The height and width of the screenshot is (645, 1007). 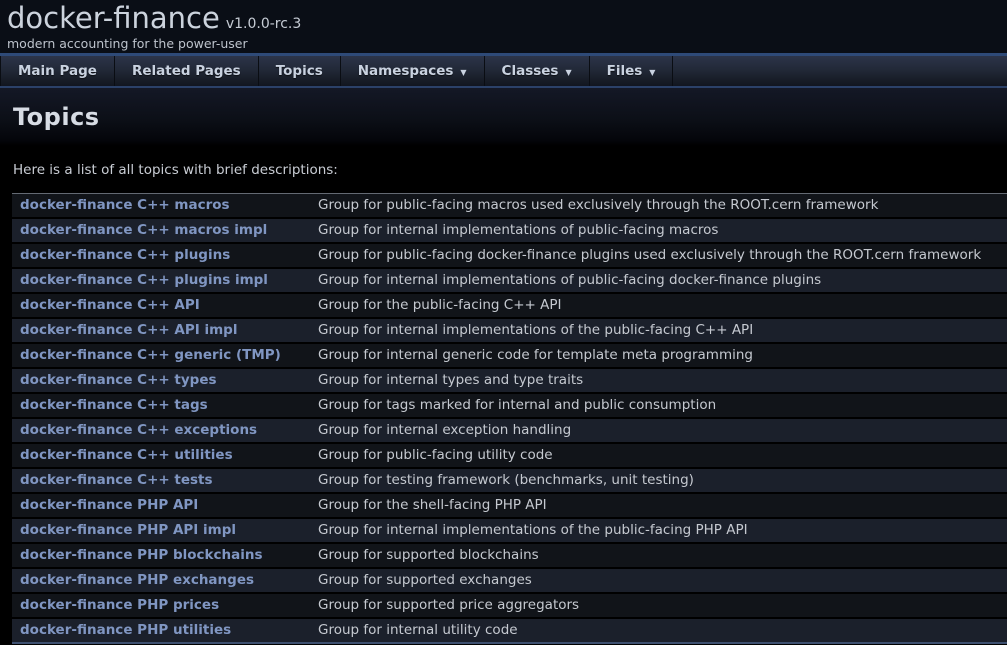 I want to click on topic-entry-cell: docker-finance C++ types, so click(x=161, y=380).